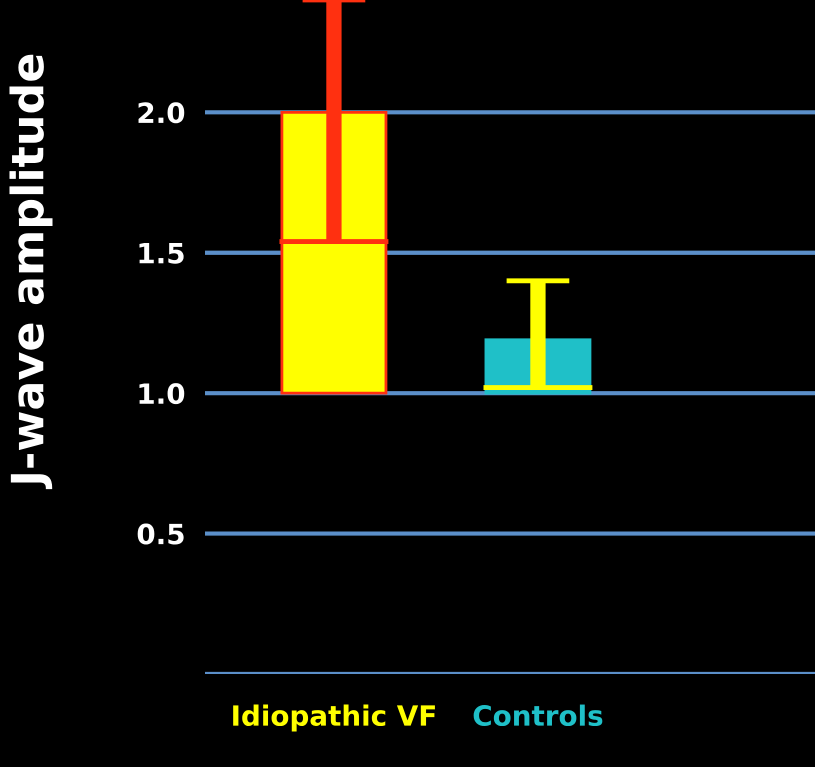  Describe the element at coordinates (161, 534) in the screenshot. I see `y-tick-label: 0.5` at that location.